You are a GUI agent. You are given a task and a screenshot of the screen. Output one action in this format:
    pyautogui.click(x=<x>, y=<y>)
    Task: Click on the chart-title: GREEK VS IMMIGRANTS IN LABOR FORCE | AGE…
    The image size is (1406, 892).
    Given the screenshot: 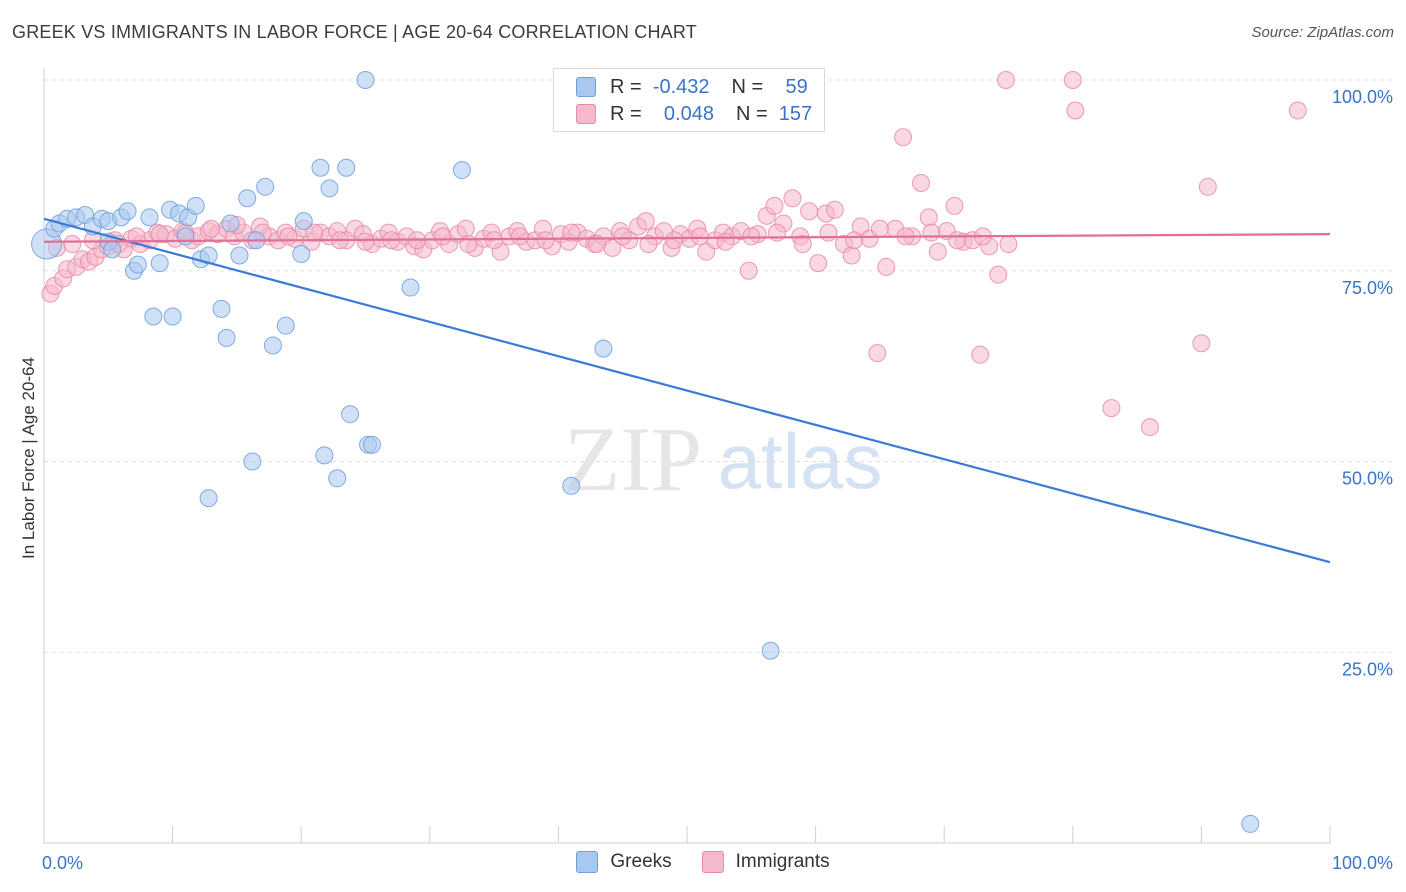 What is the action you would take?
    pyautogui.click(x=354, y=32)
    